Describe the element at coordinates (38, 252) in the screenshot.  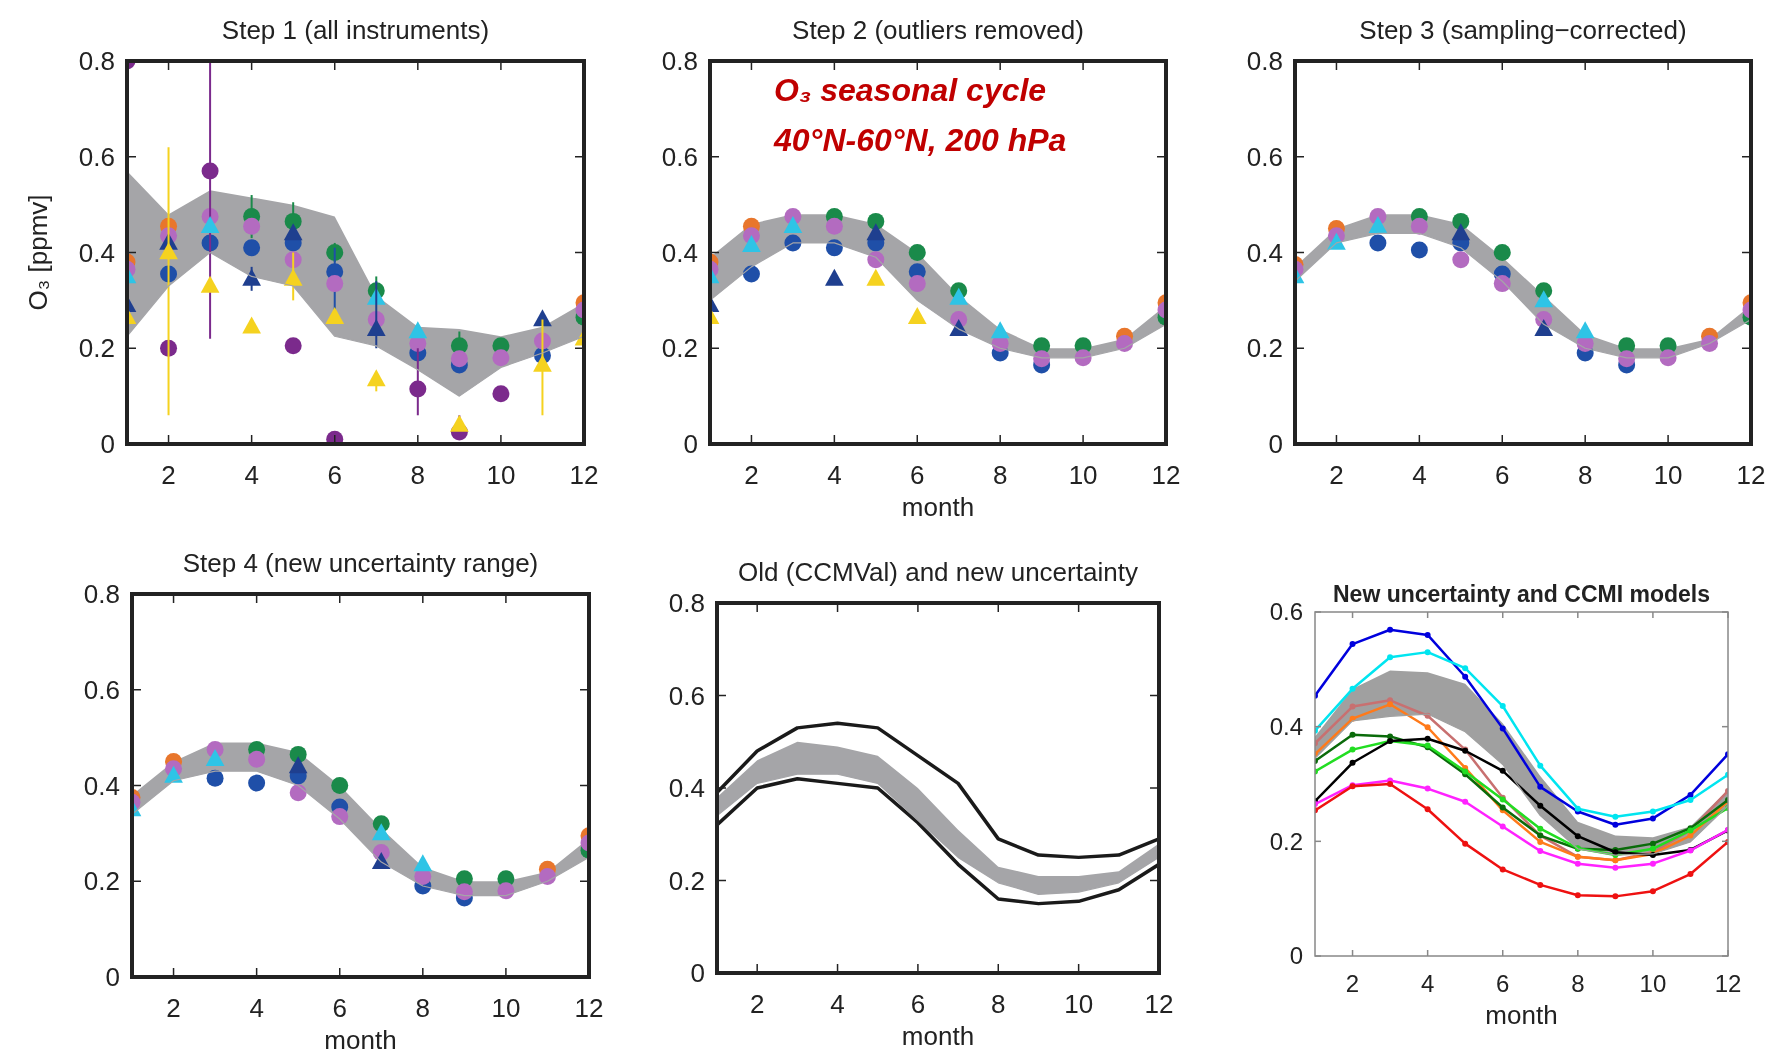
I see `y-axis-title: O₃ [ppmv]` at that location.